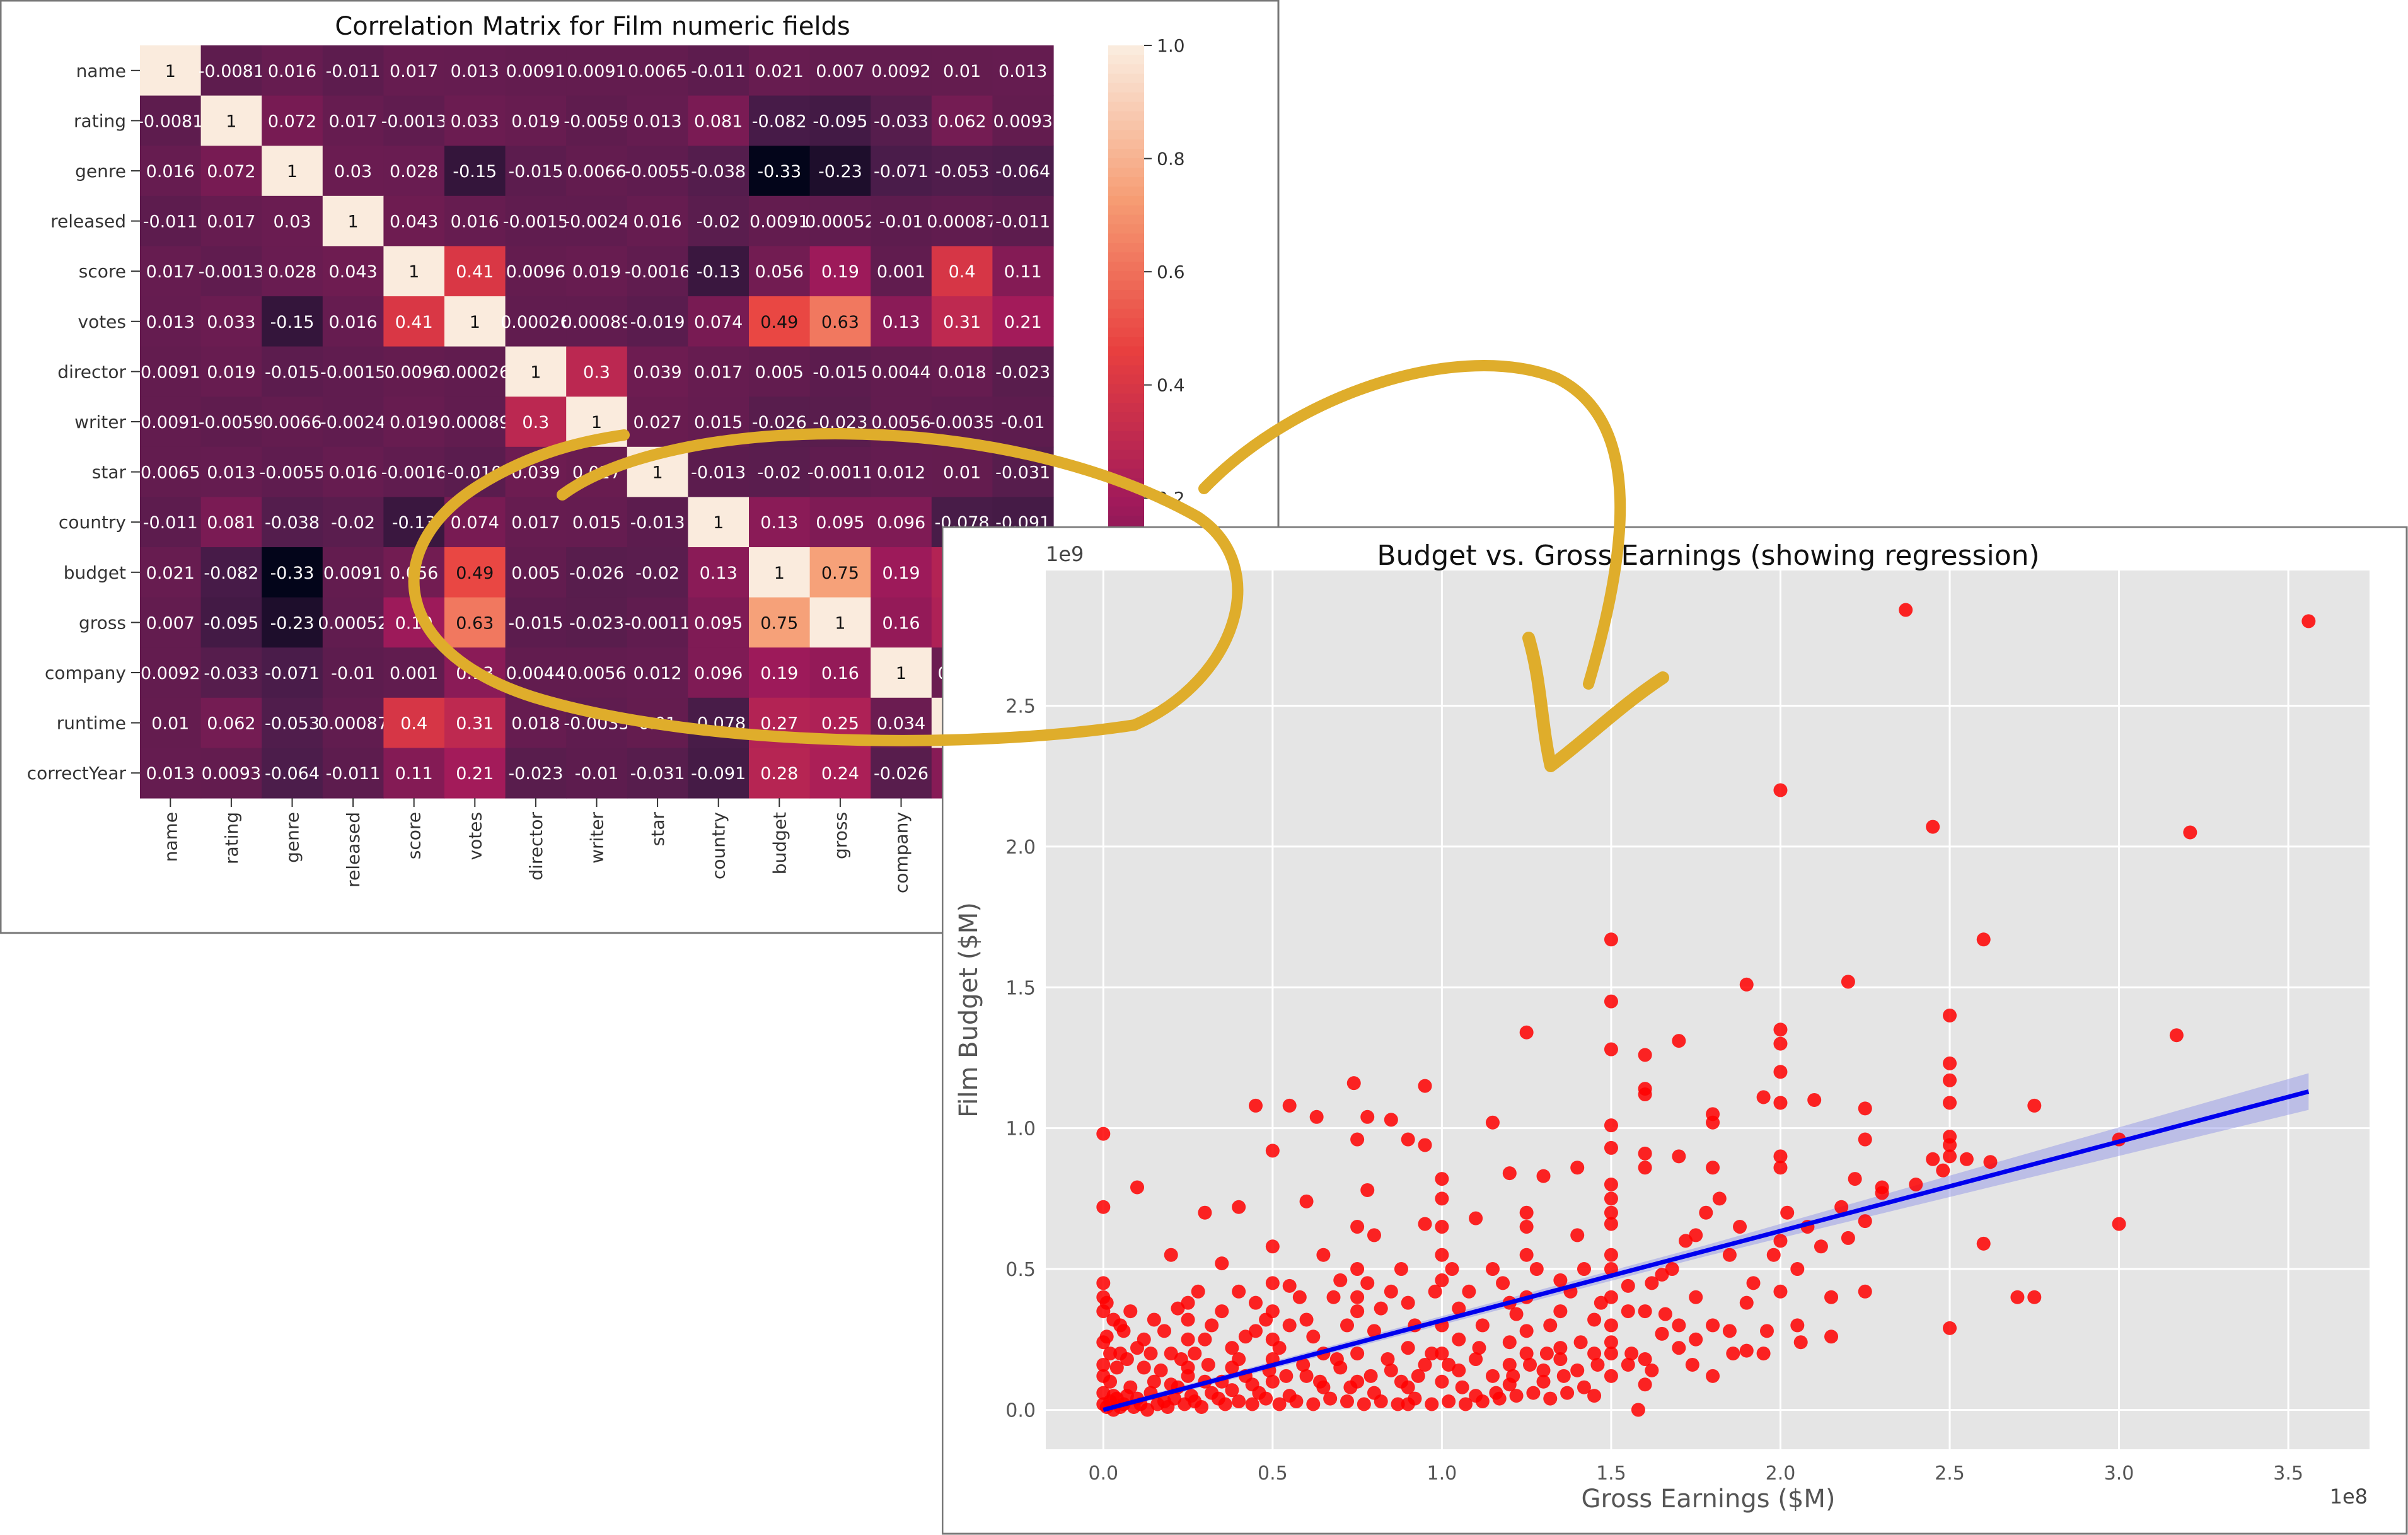 The image size is (2408, 1535). What do you see at coordinates (535, 473) in the screenshot?
I see `heatmap-cell-value: 0.039` at bounding box center [535, 473].